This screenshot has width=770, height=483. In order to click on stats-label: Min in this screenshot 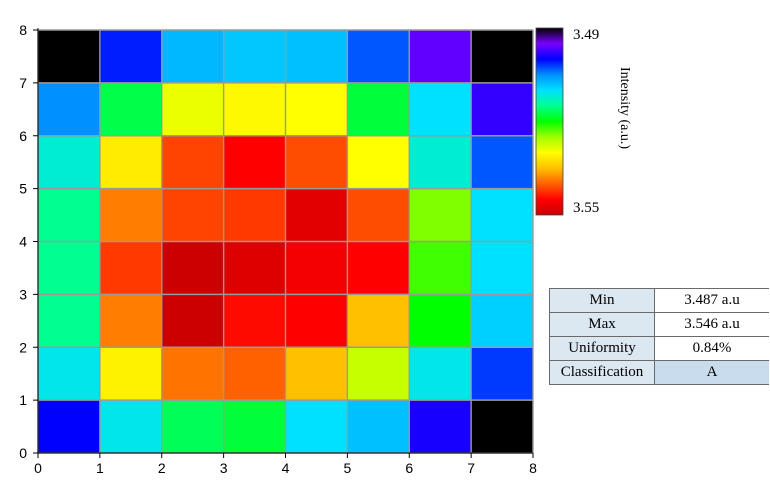, I will do `click(602, 300)`.